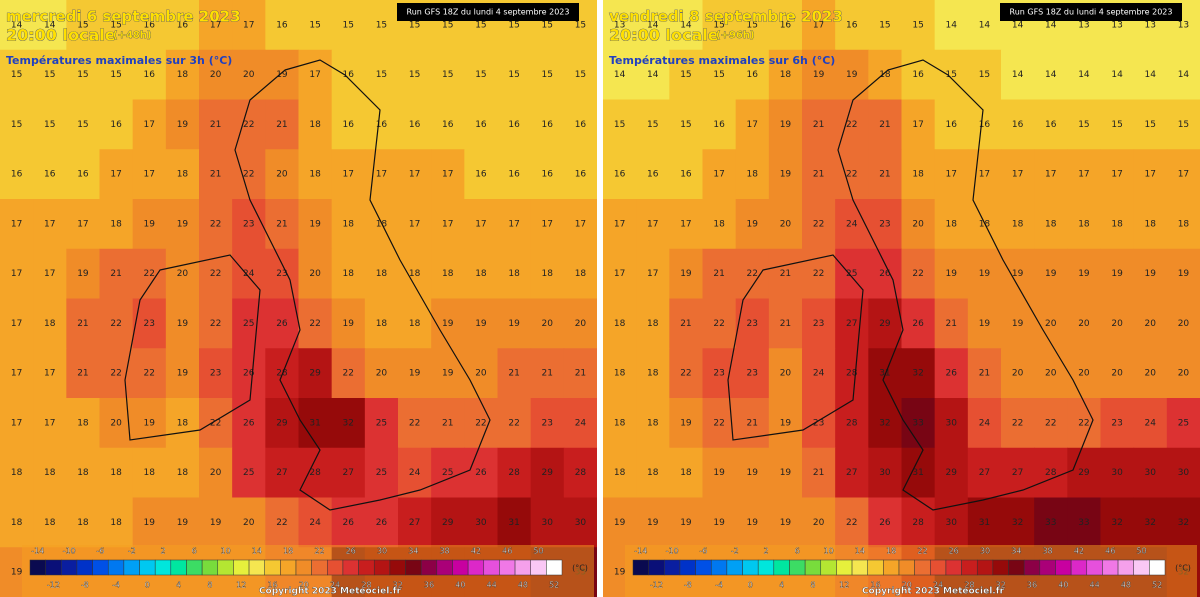 This screenshot has height=597, width=1200. I want to click on legend-tick-label: 20, so click(907, 585).